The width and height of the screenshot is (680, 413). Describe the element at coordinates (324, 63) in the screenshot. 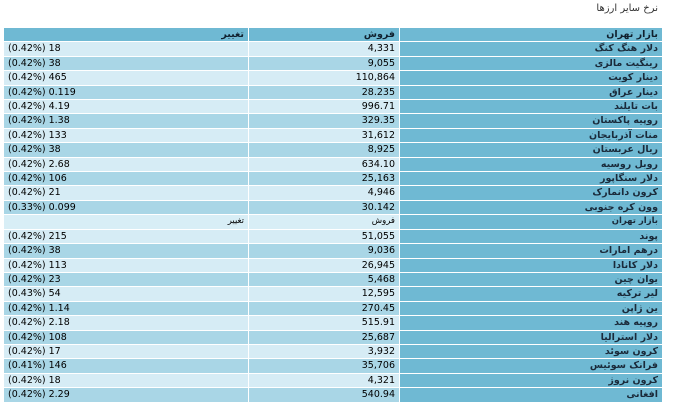

I see `sell-cell: 9,055` at that location.